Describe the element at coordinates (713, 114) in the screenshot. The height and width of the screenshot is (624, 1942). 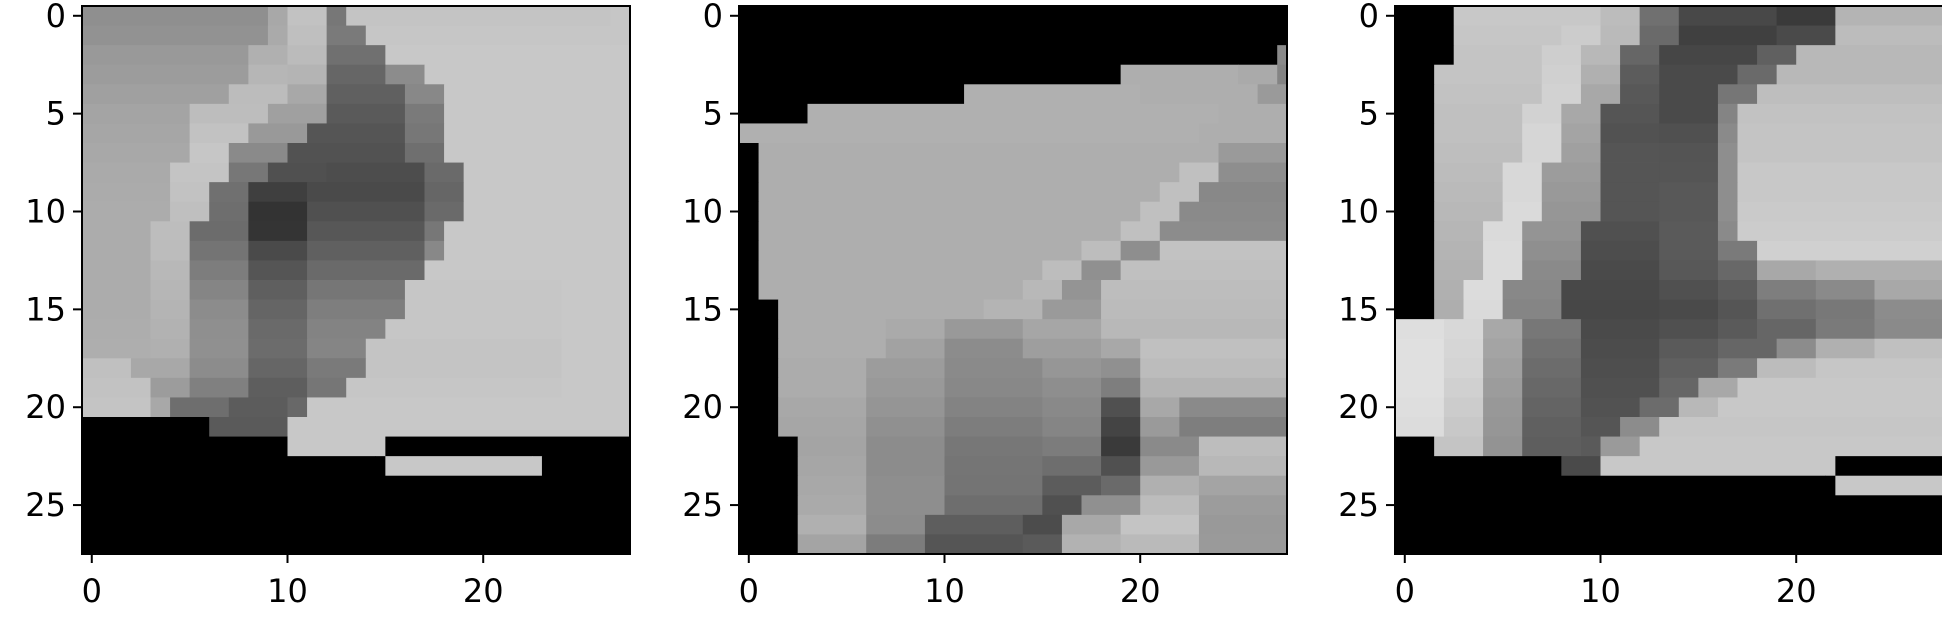
I see `y-tick-label: 5` at that location.